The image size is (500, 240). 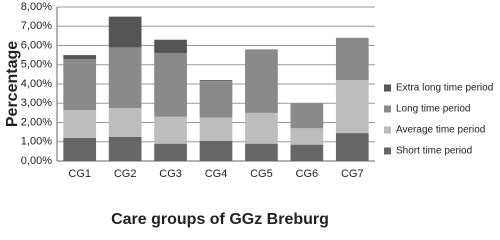 I want to click on x-axis-title: Care groups of GGz Breburg, so click(x=220, y=219).